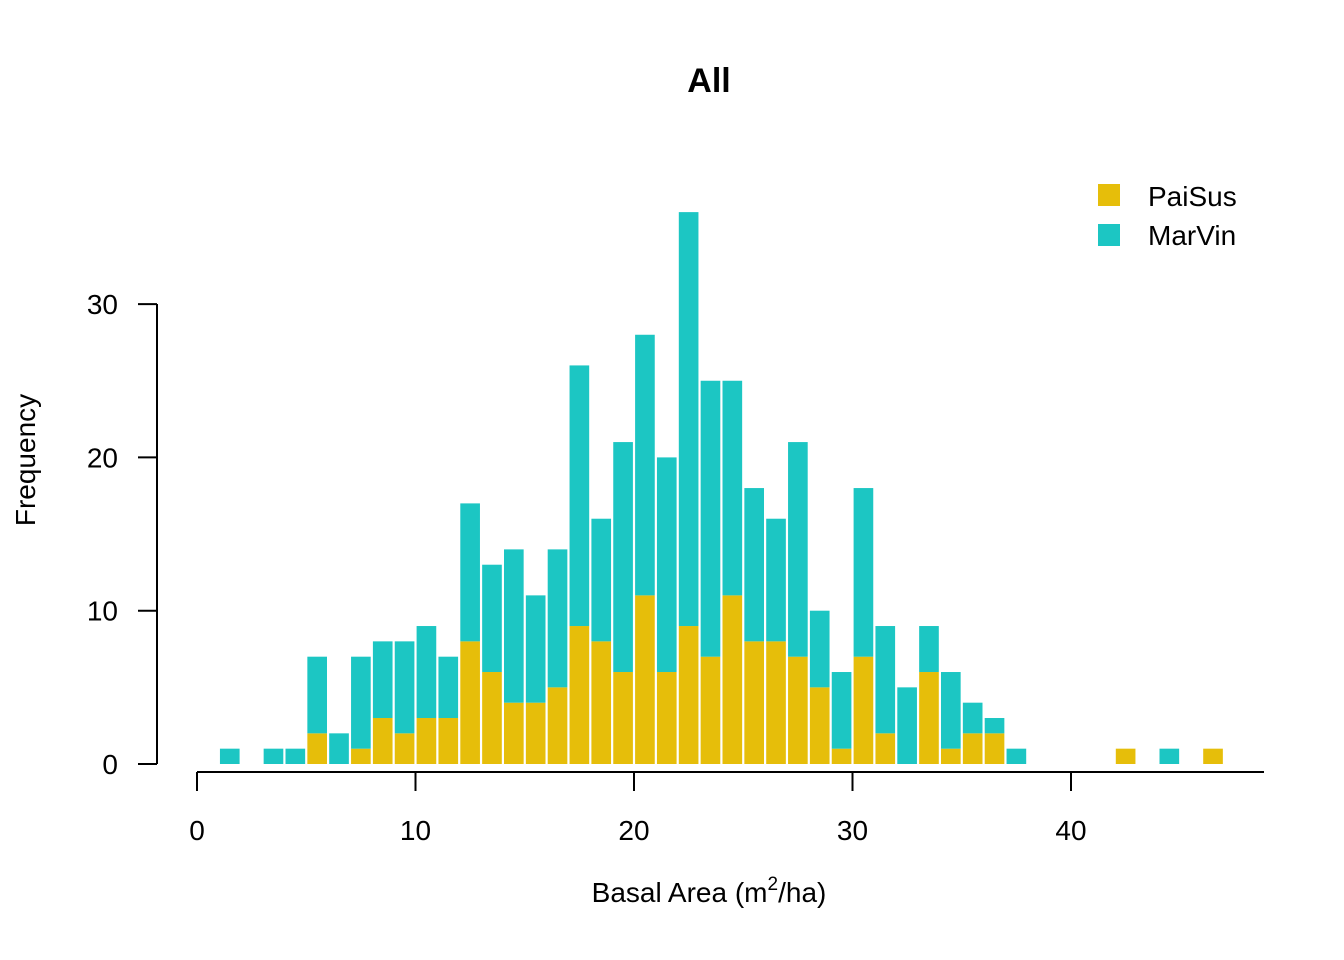 Image resolution: width=1344 pixels, height=960 pixels. What do you see at coordinates (426, 741) in the screenshot?
I see `bar-paisus-10.5` at bounding box center [426, 741].